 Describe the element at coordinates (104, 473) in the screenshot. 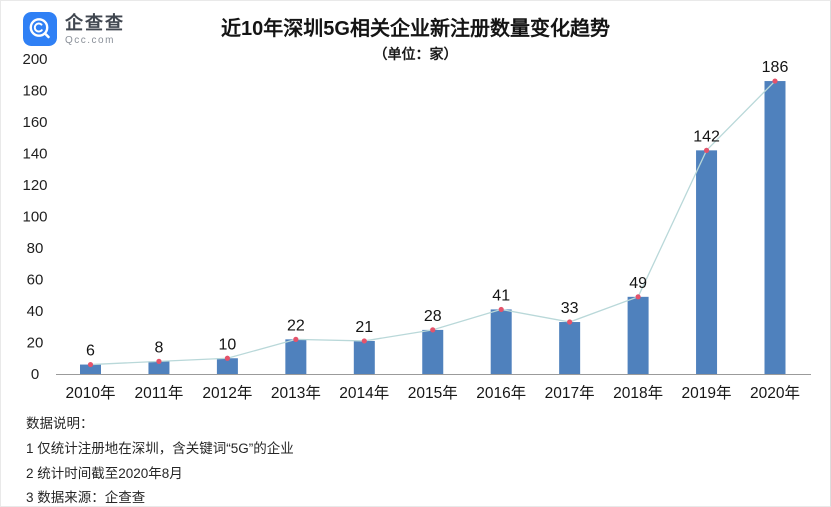

I see `data-note: 2 统计时间截至2020年8月` at that location.